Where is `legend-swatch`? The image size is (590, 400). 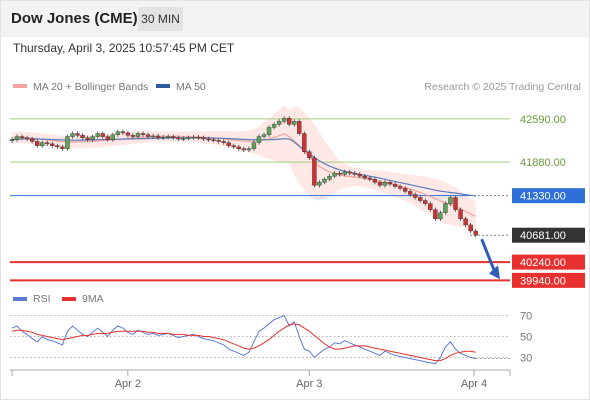 legend-swatch is located at coordinates (163, 86).